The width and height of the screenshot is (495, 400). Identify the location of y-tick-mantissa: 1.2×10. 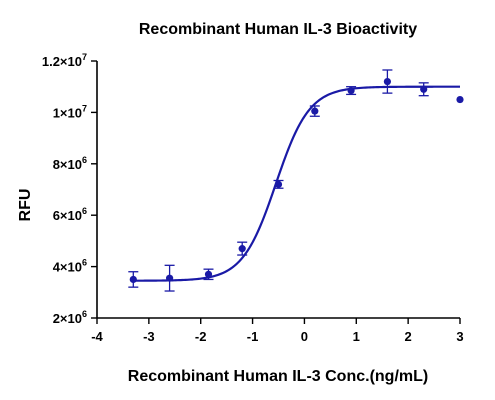
(62, 61).